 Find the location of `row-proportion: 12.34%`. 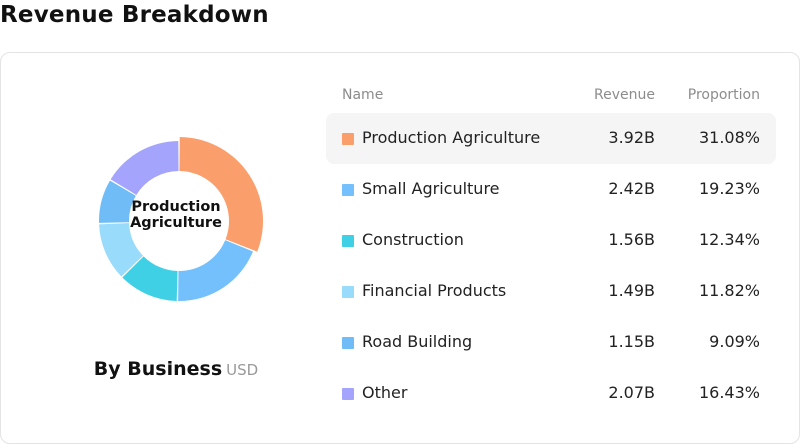

row-proportion: 12.34% is located at coordinates (729, 239).